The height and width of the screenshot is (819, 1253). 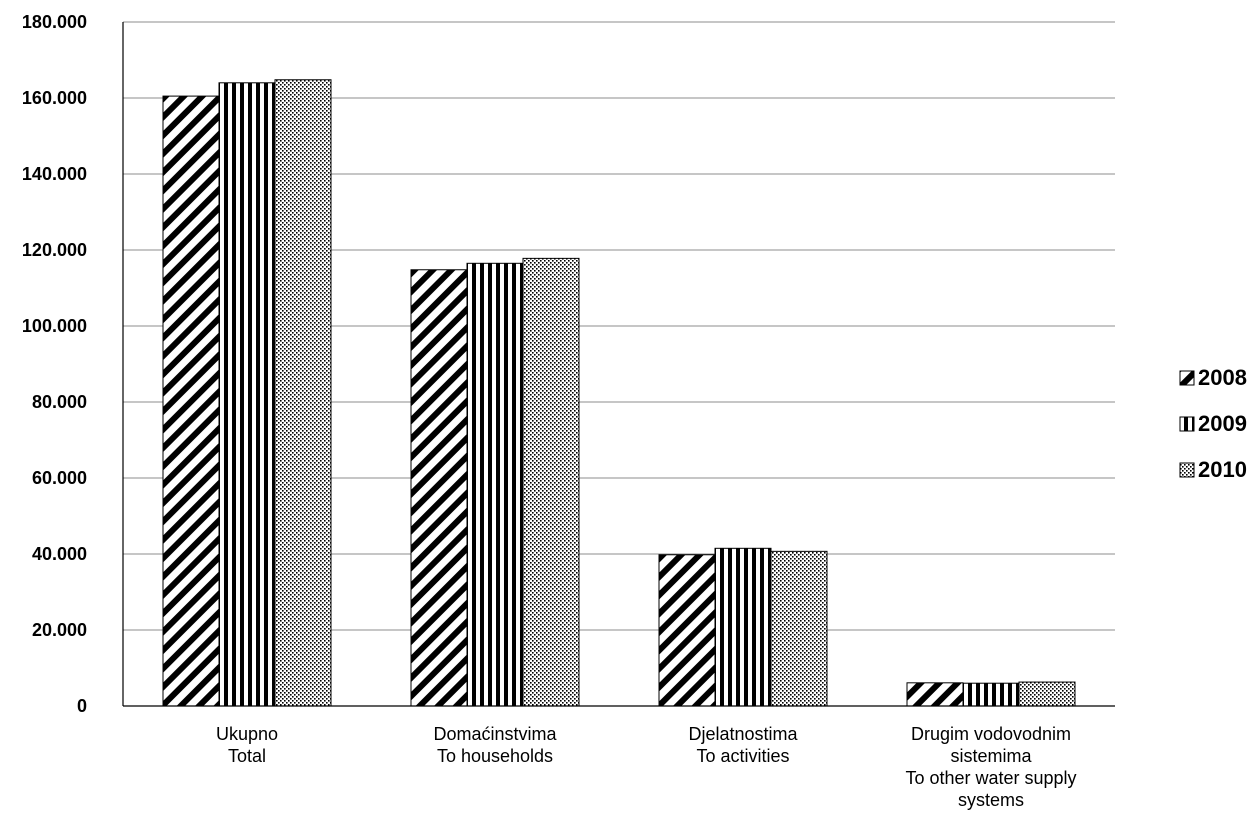 I want to click on y-tick-label: 120.000, so click(x=54, y=250).